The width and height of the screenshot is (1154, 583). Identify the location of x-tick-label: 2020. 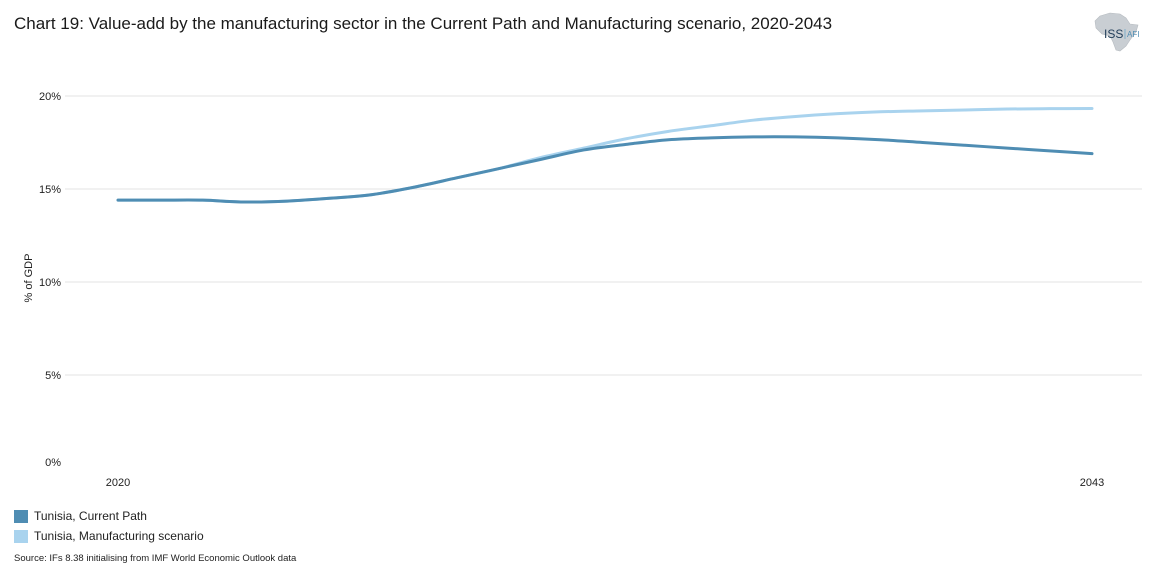
(118, 483).